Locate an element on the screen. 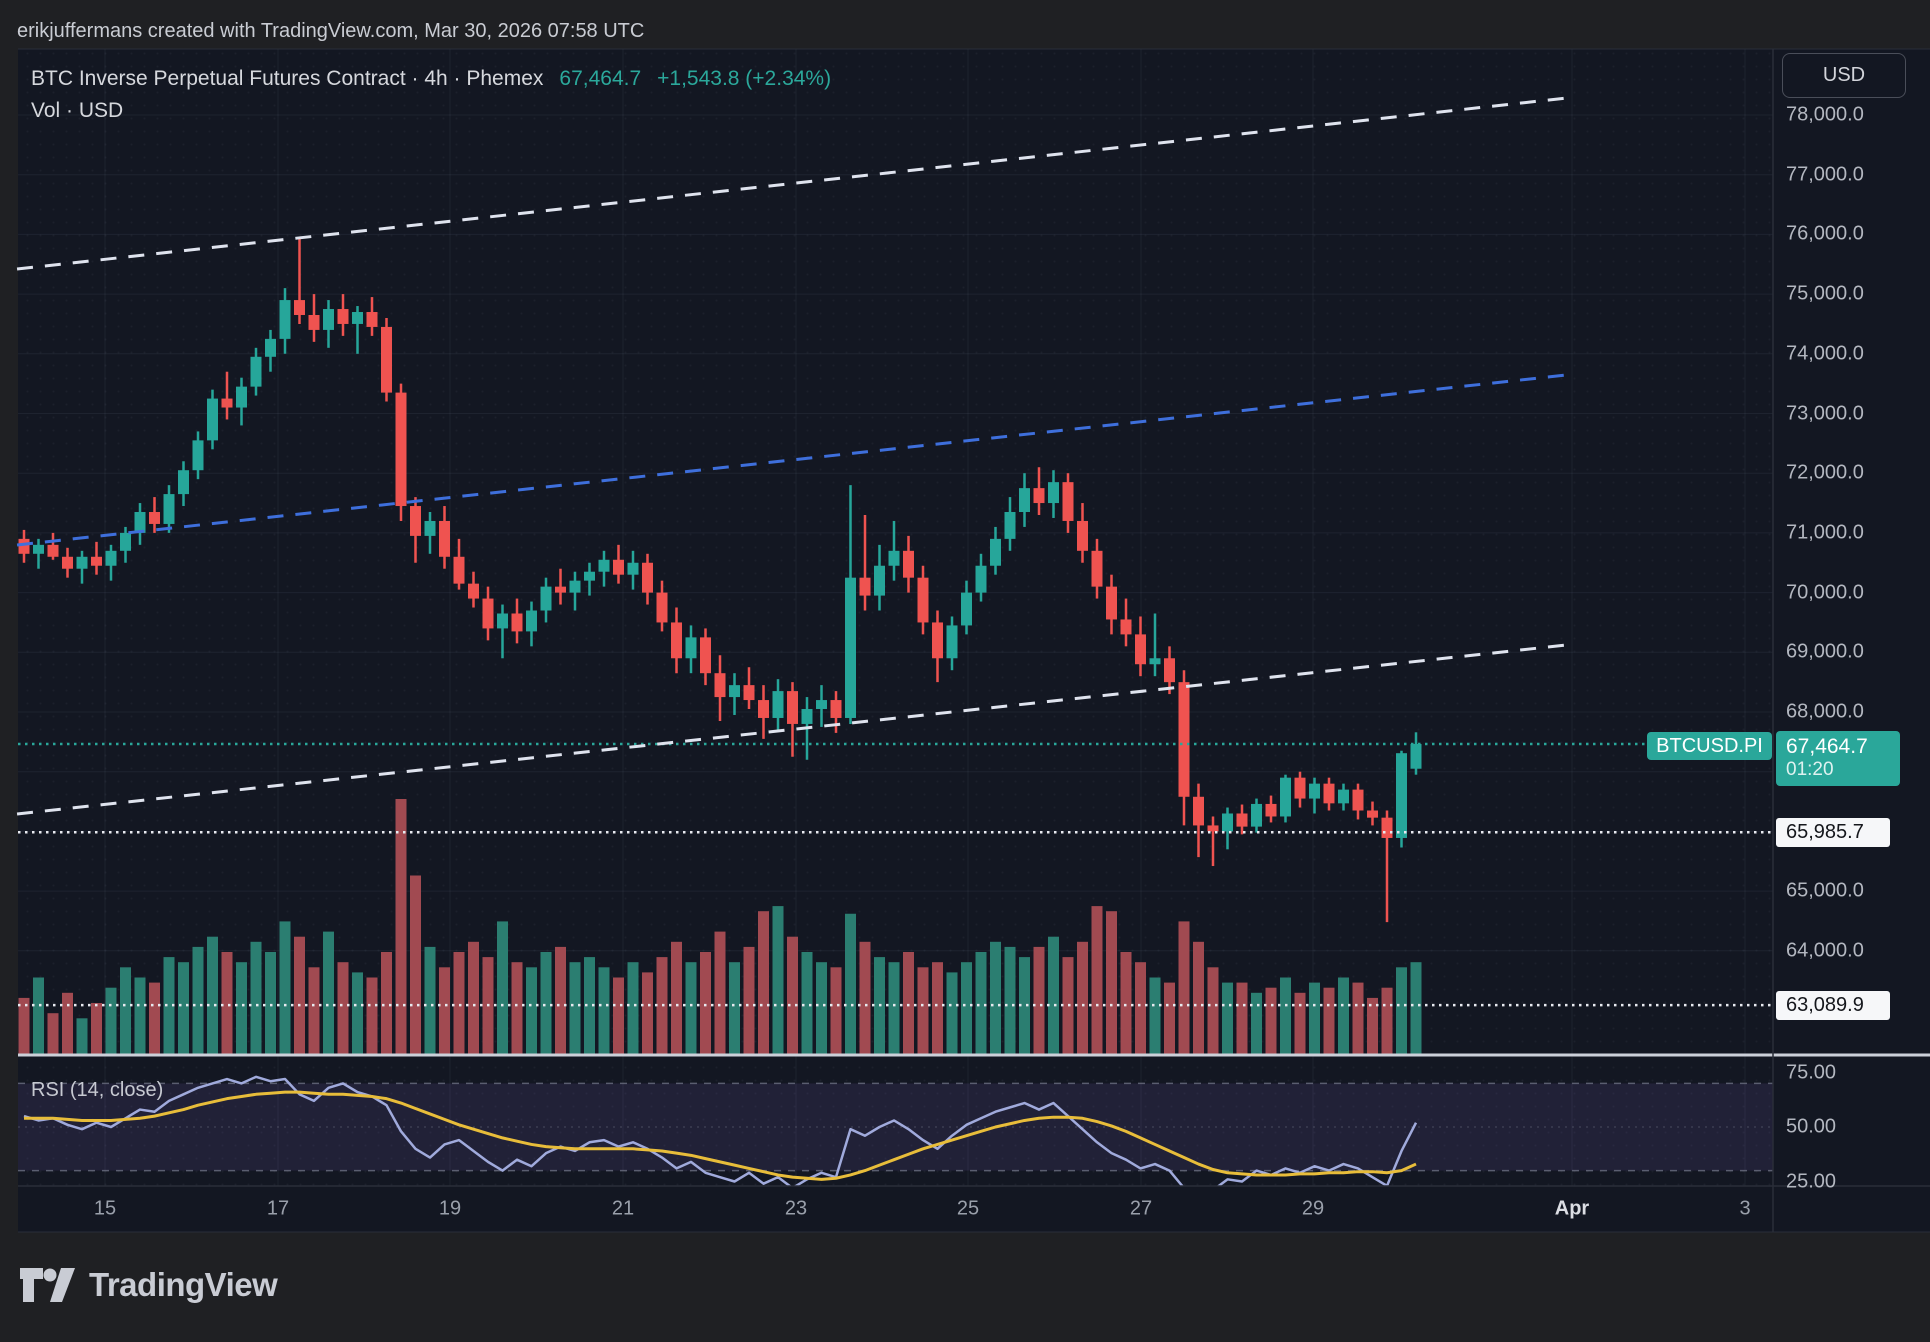  time-axis-label: 15 is located at coordinates (105, 1208).